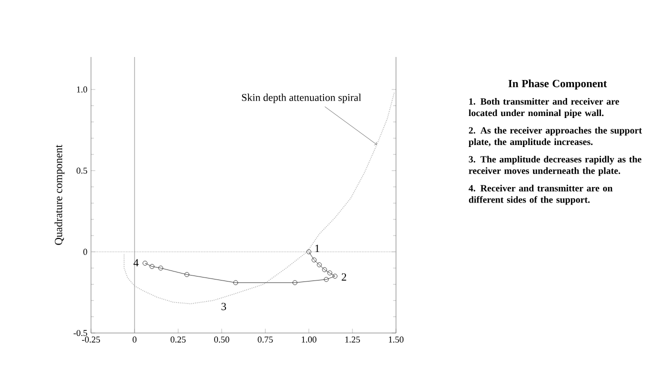  What do you see at coordinates (396, 339) in the screenshot?
I see `x-tick-label: 1.50` at bounding box center [396, 339].